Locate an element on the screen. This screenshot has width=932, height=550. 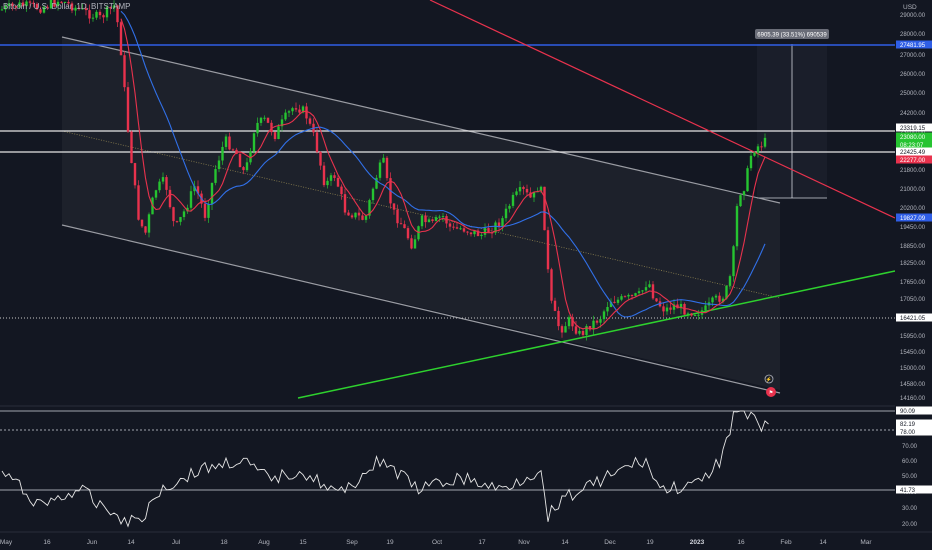
flag-icon: ⚑ is located at coordinates (771, 392).